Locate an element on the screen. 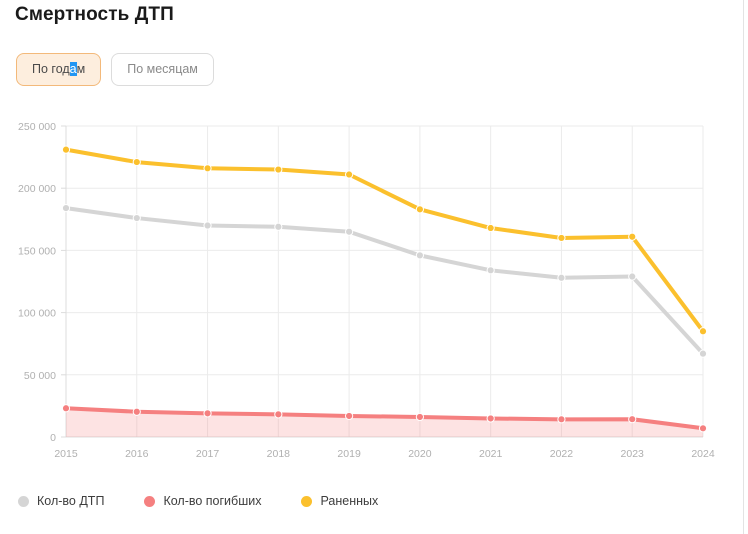 This screenshot has width=748, height=534. x-axis-tick-label: 2023 is located at coordinates (633, 454).